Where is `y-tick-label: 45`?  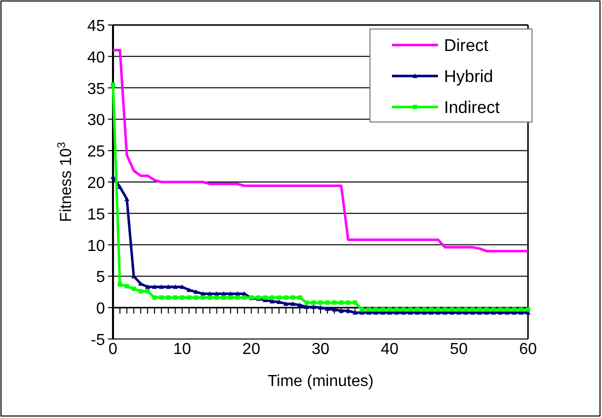
y-tick-label: 45 is located at coordinates (96, 26).